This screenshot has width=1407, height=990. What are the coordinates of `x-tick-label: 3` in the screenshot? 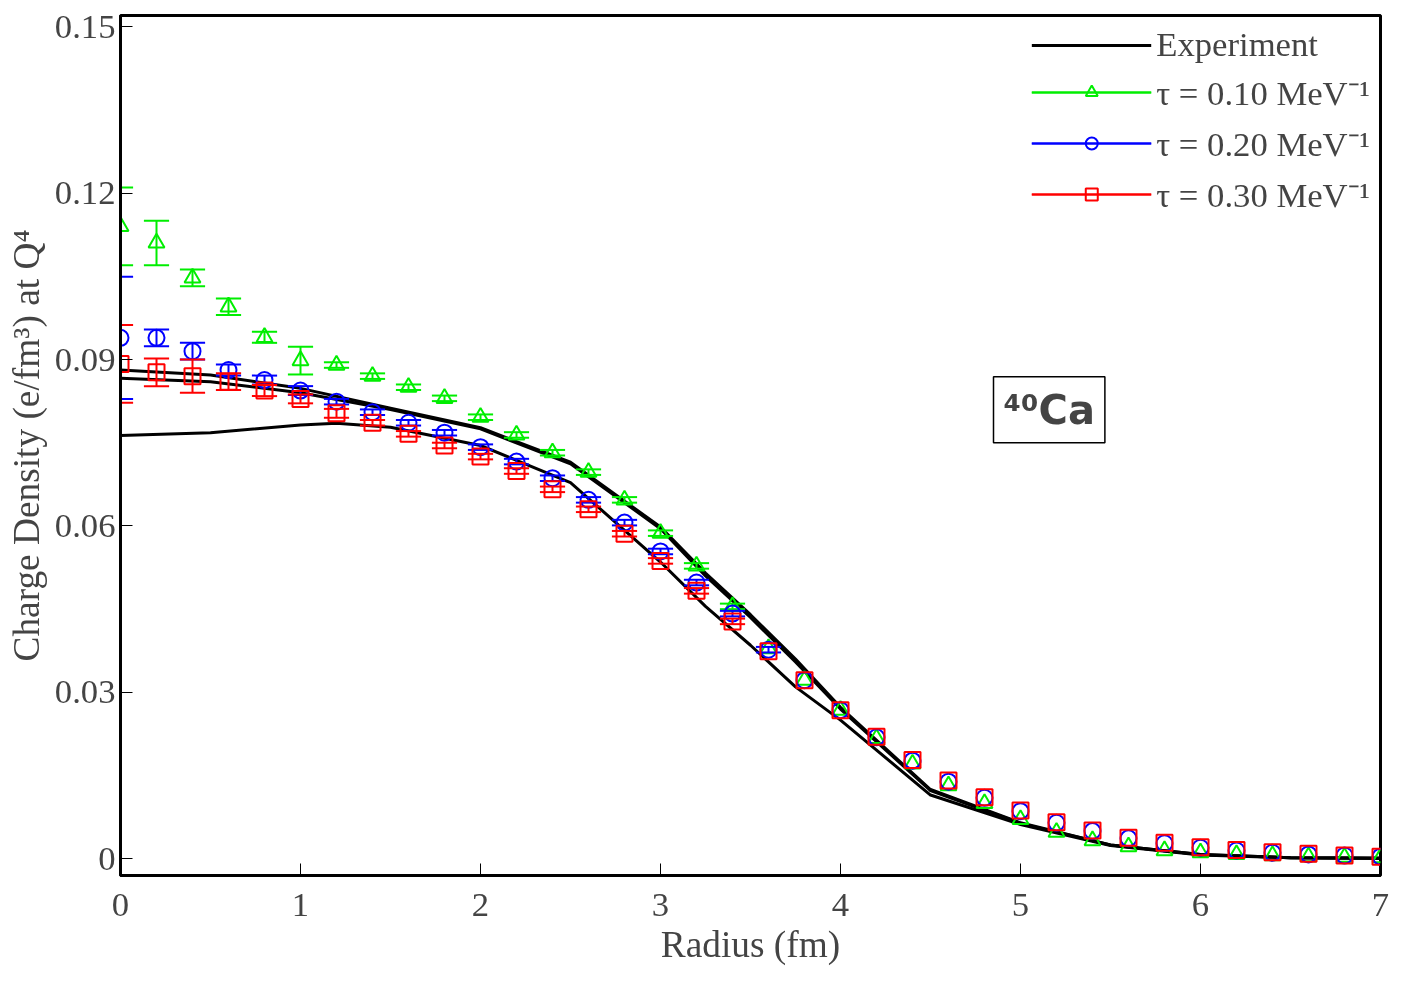 It's located at (660, 903).